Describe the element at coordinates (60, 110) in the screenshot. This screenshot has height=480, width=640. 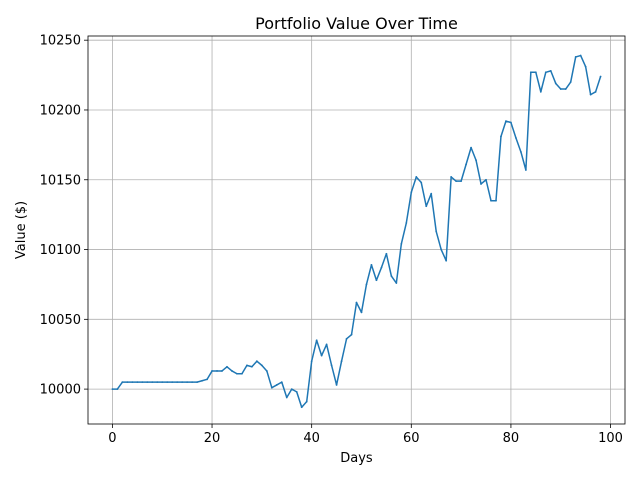
I see `y-tick-label: 10200` at that location.